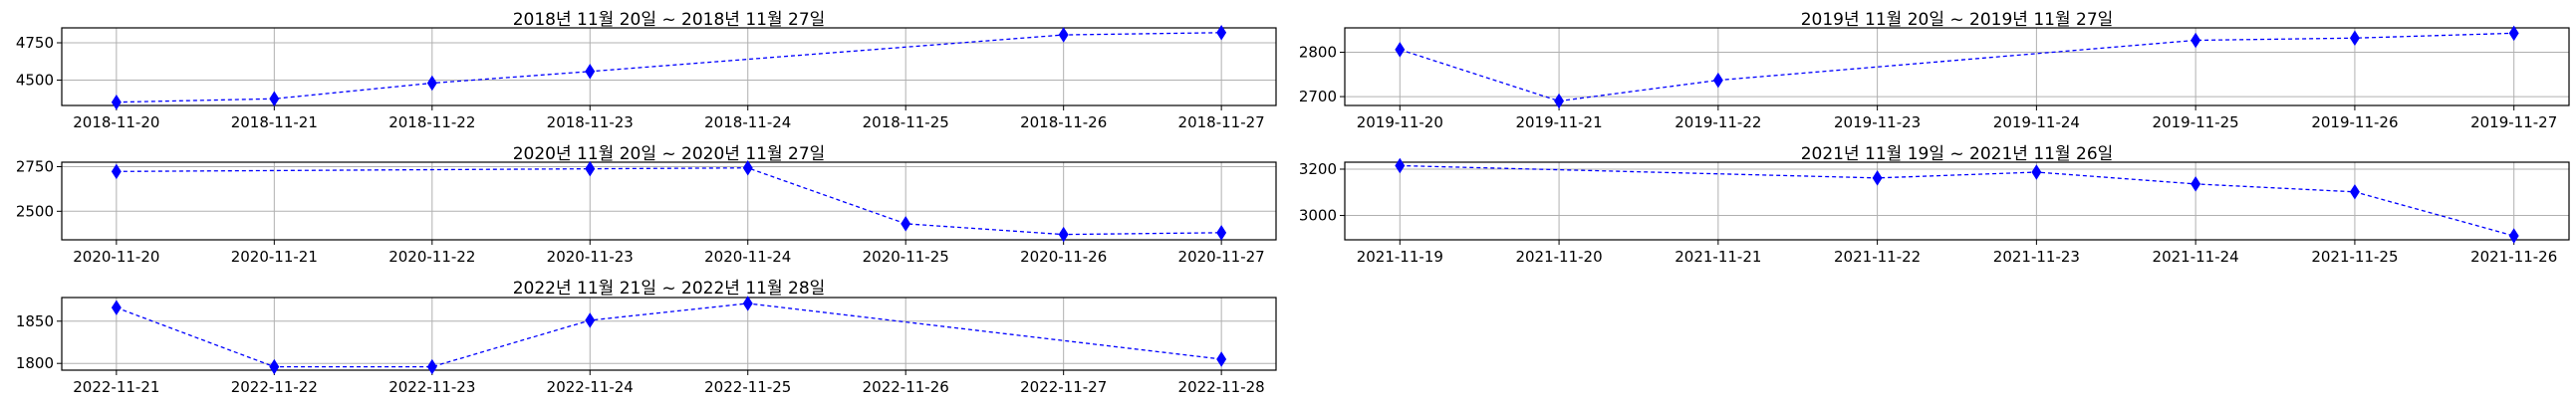  I want to click on x-tick-label: 2020-11-20, so click(116, 257).